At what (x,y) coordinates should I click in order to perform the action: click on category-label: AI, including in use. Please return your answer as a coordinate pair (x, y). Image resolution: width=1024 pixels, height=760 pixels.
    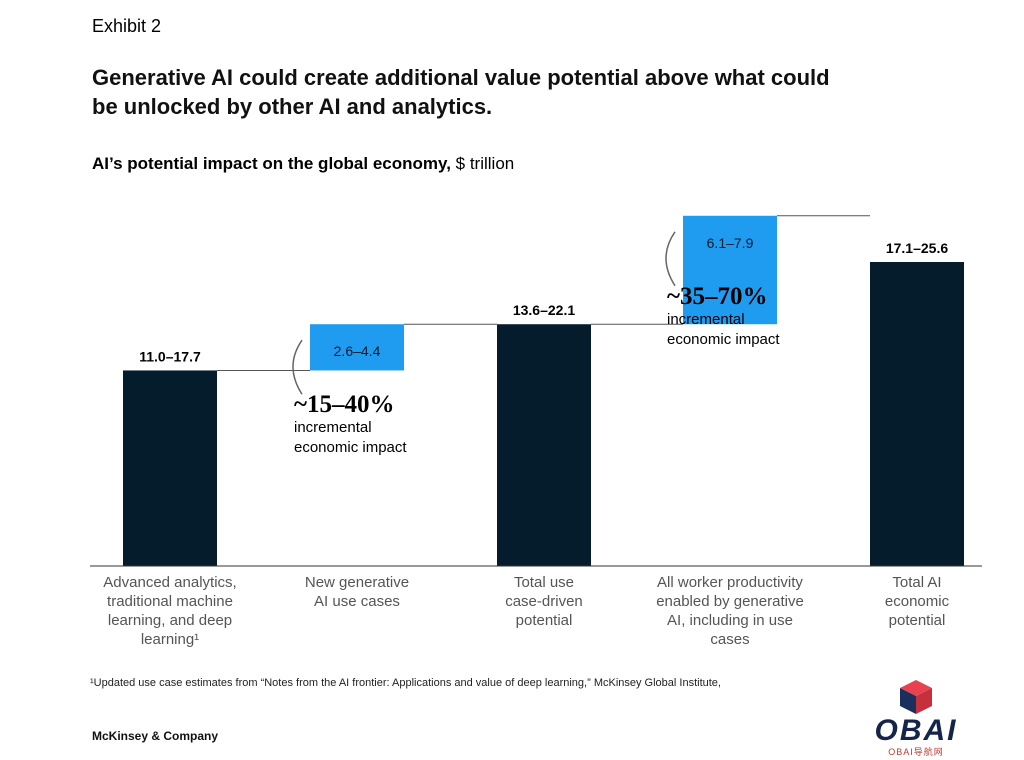
    Looking at the image, I should click on (730, 620).